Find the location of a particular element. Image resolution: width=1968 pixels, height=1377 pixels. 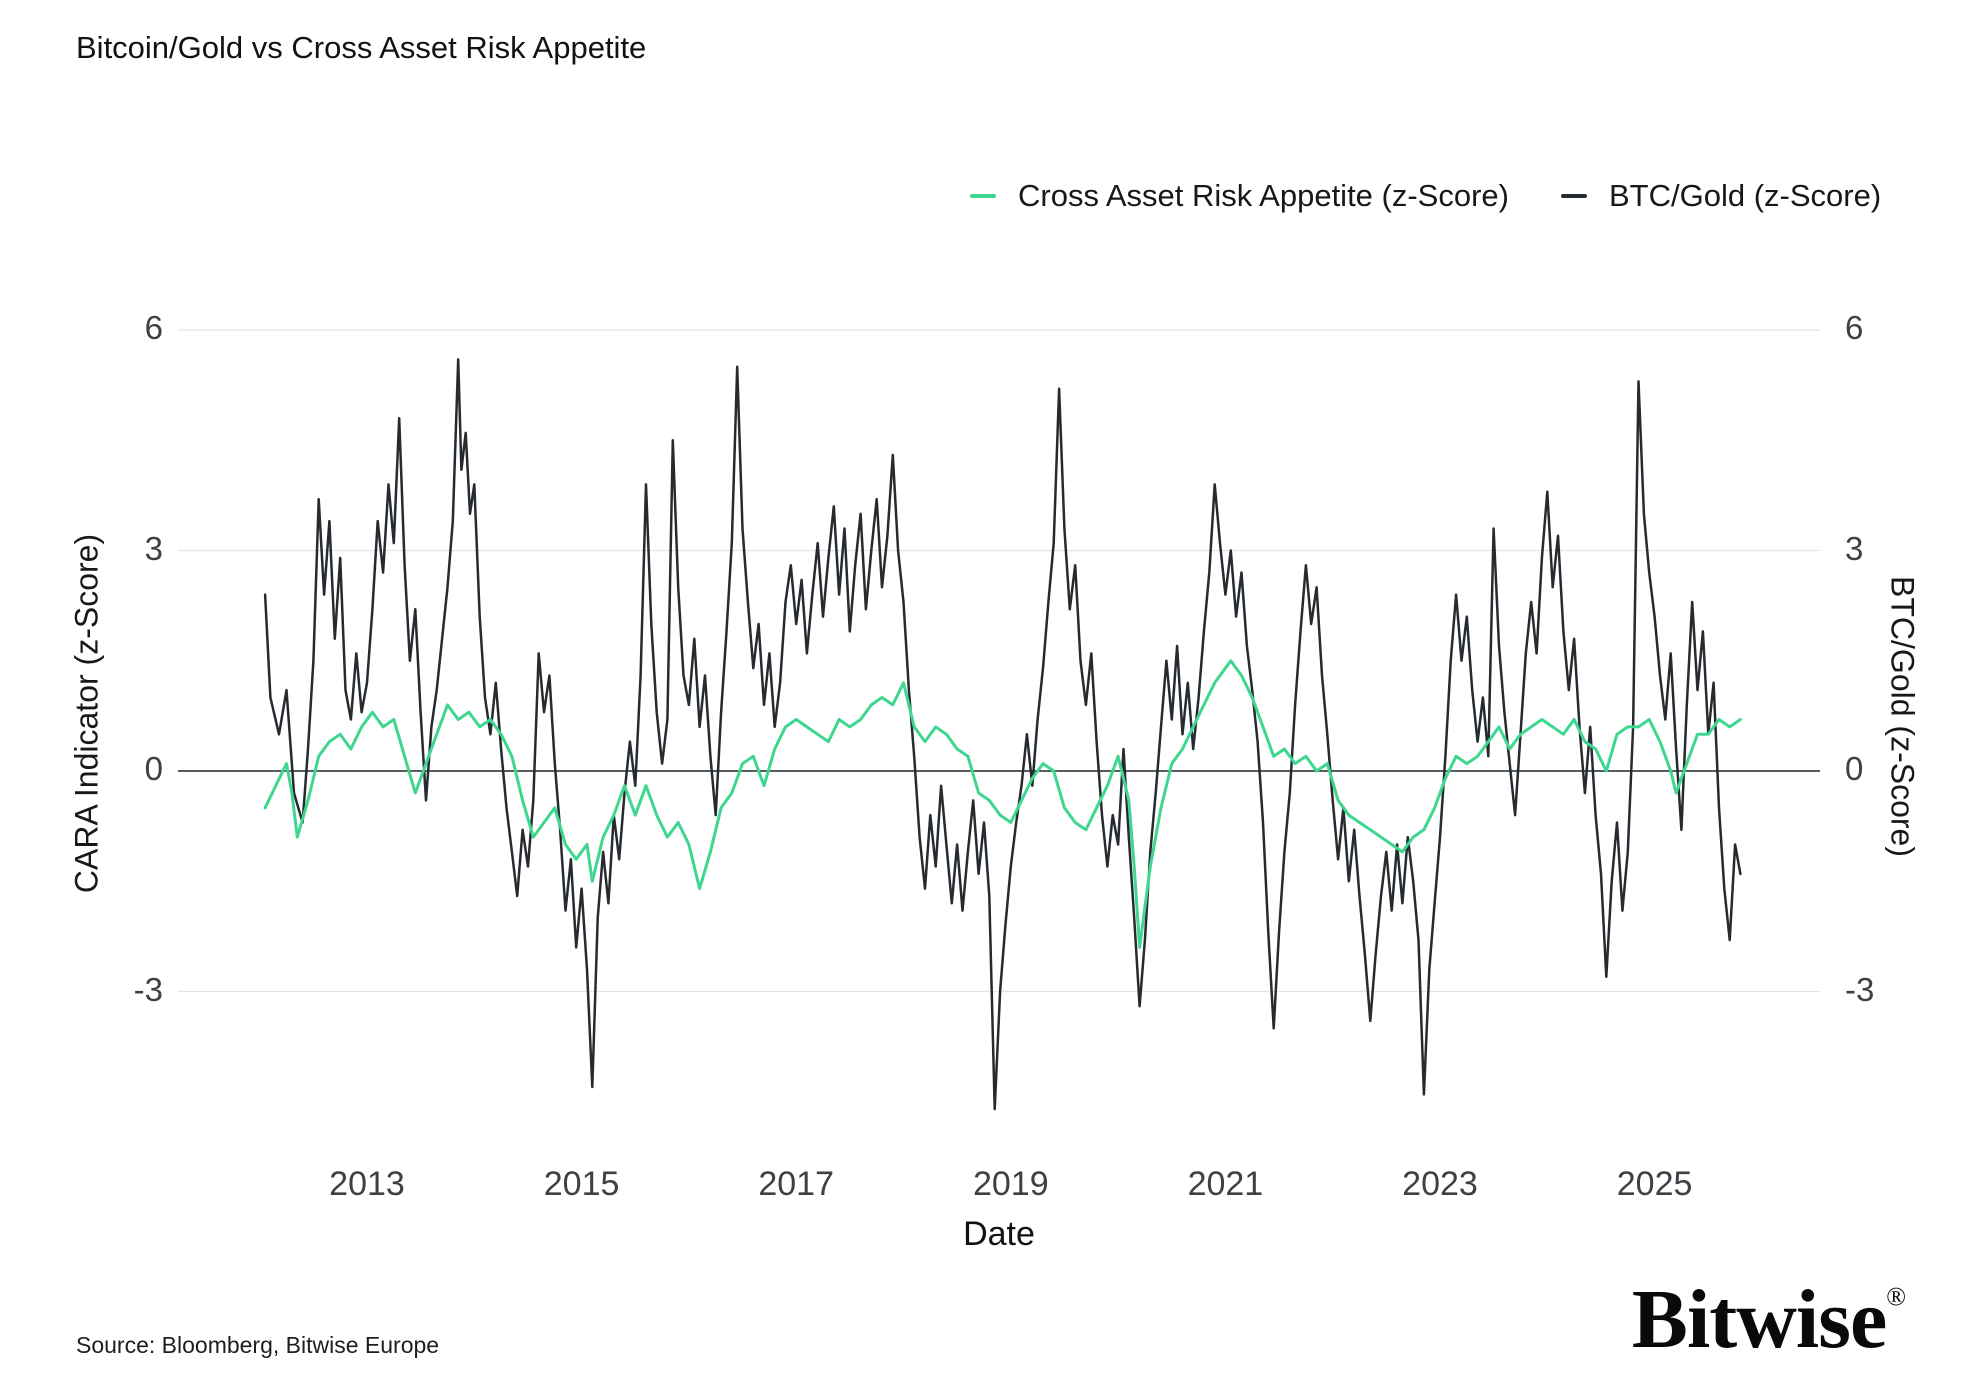

legend-item: Cross Asset Risk Appetite (z-Score) is located at coordinates (1239, 196).